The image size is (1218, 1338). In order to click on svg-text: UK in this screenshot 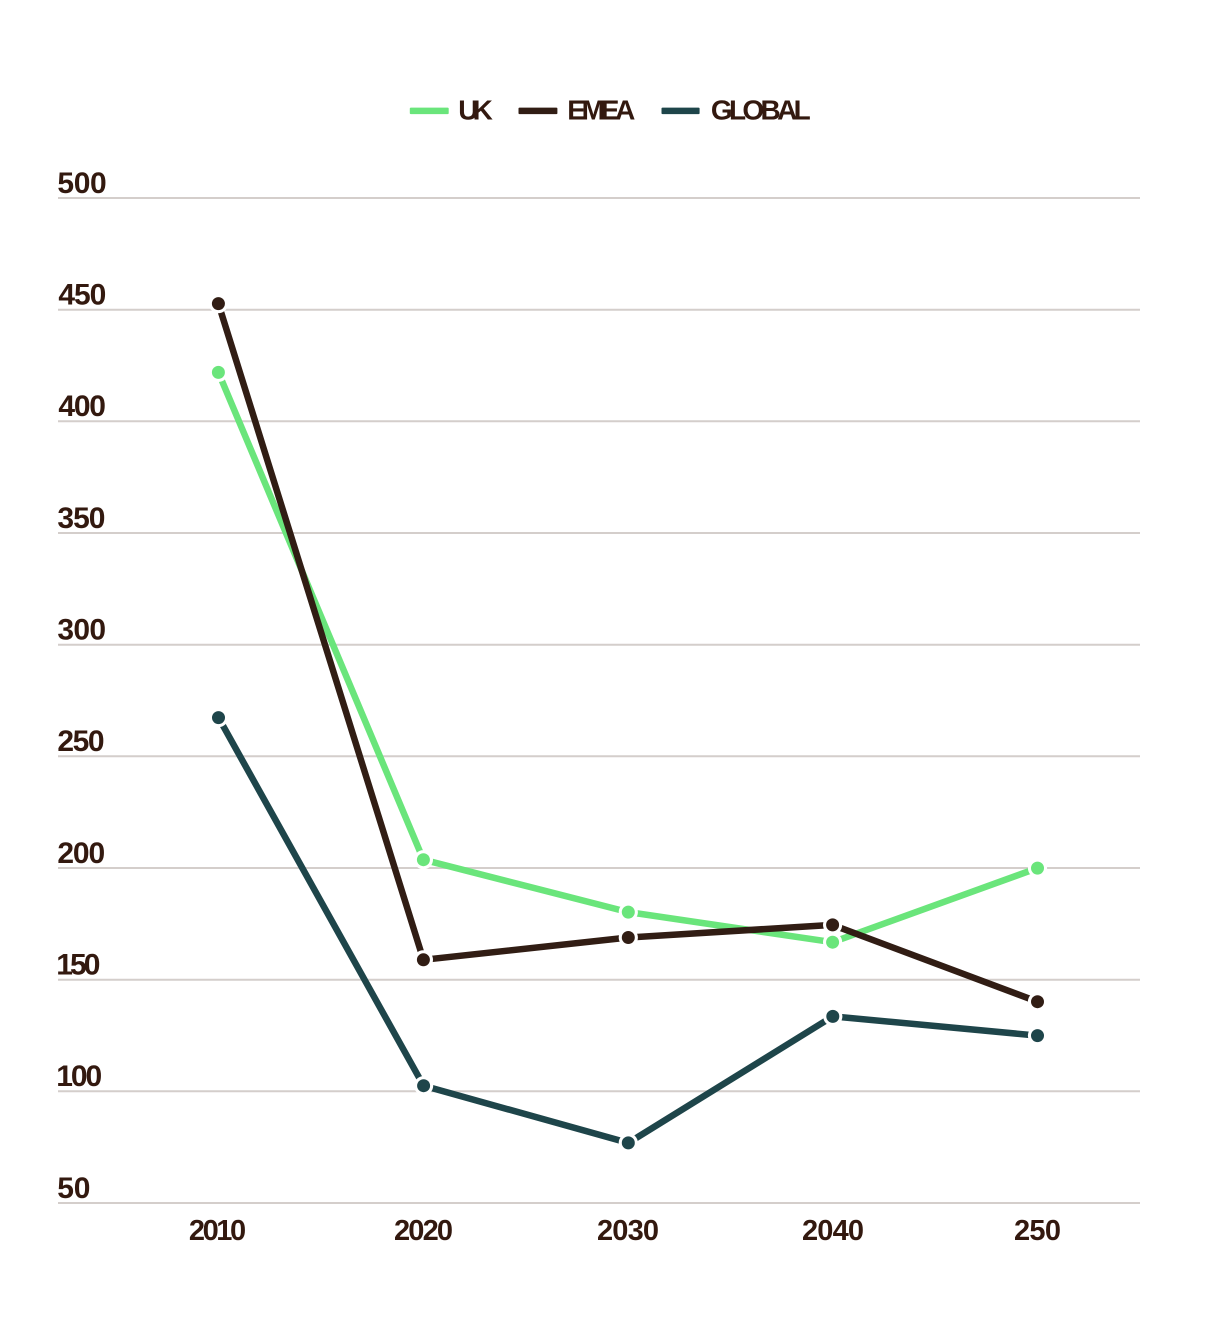, I will do `click(475, 110)`.